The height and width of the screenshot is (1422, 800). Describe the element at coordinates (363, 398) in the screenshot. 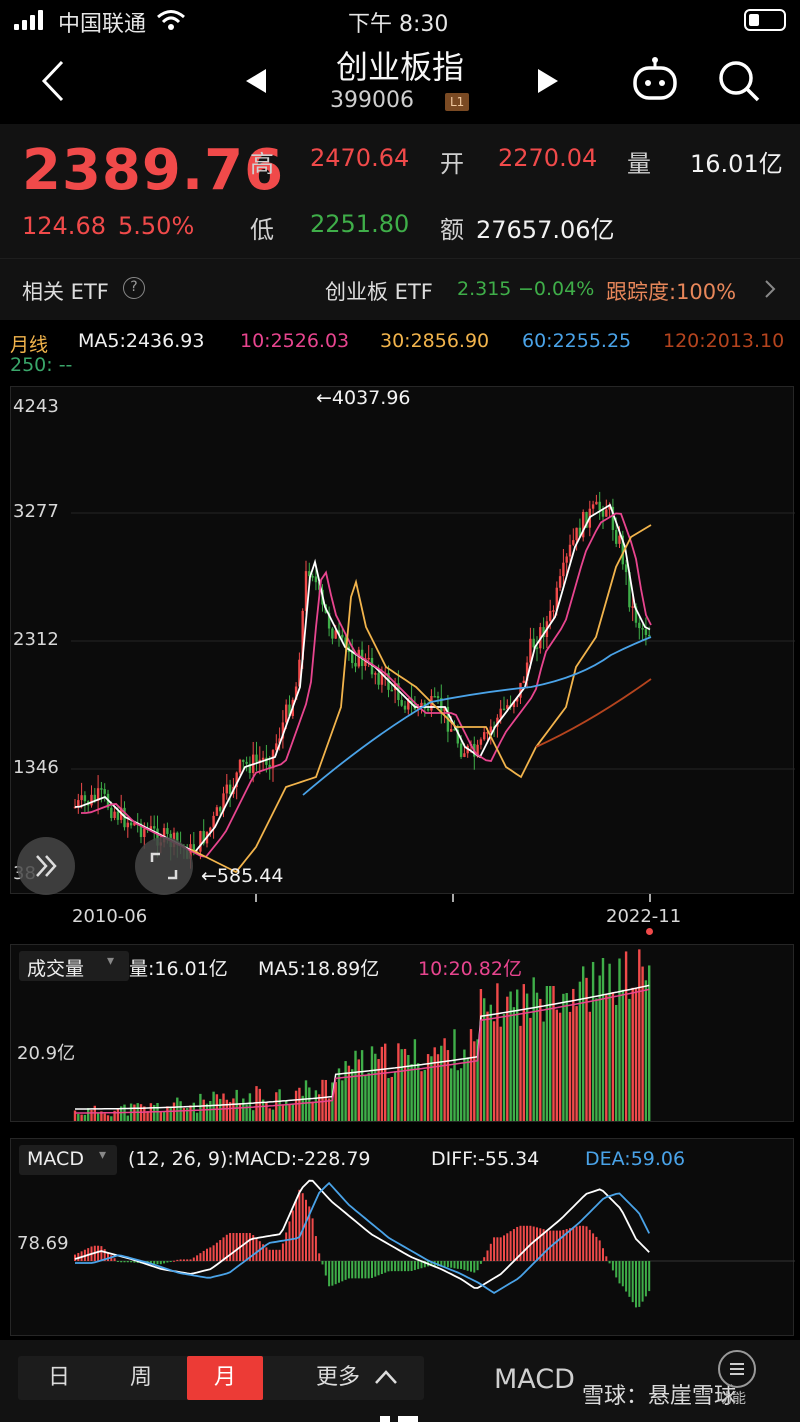

I see `max-price-annotation: ←4037.96` at that location.